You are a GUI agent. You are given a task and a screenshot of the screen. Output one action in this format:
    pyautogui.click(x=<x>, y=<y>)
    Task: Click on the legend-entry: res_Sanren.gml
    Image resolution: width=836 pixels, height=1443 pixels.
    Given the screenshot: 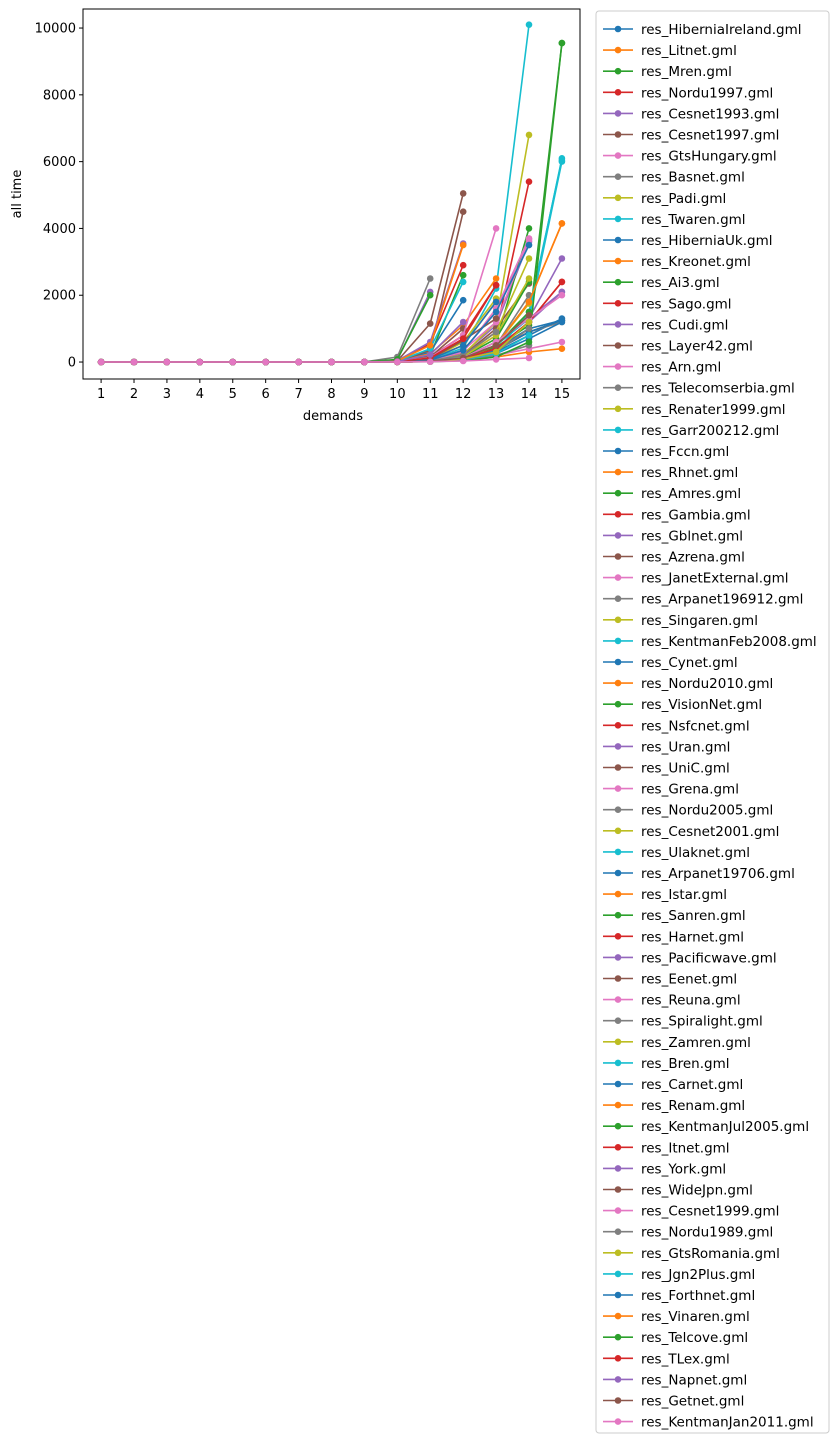 What is the action you would take?
    pyautogui.click(x=674, y=916)
    